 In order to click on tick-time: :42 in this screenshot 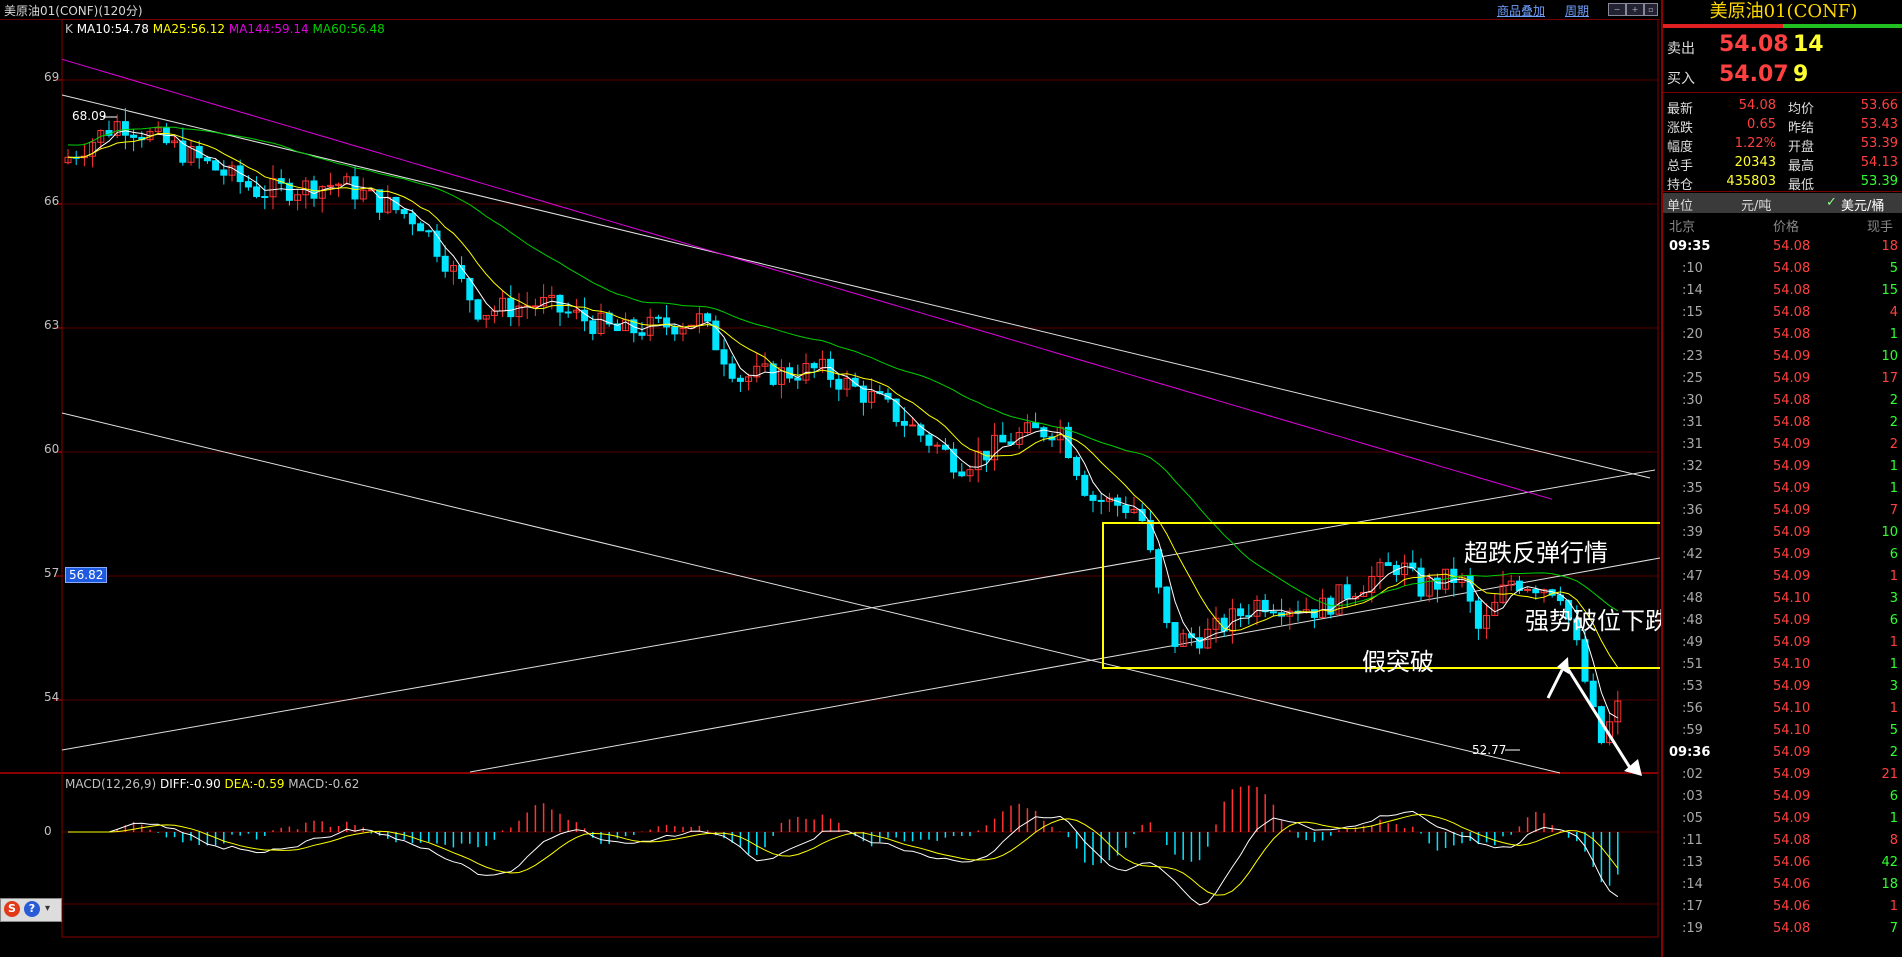, I will do `click(1692, 554)`.